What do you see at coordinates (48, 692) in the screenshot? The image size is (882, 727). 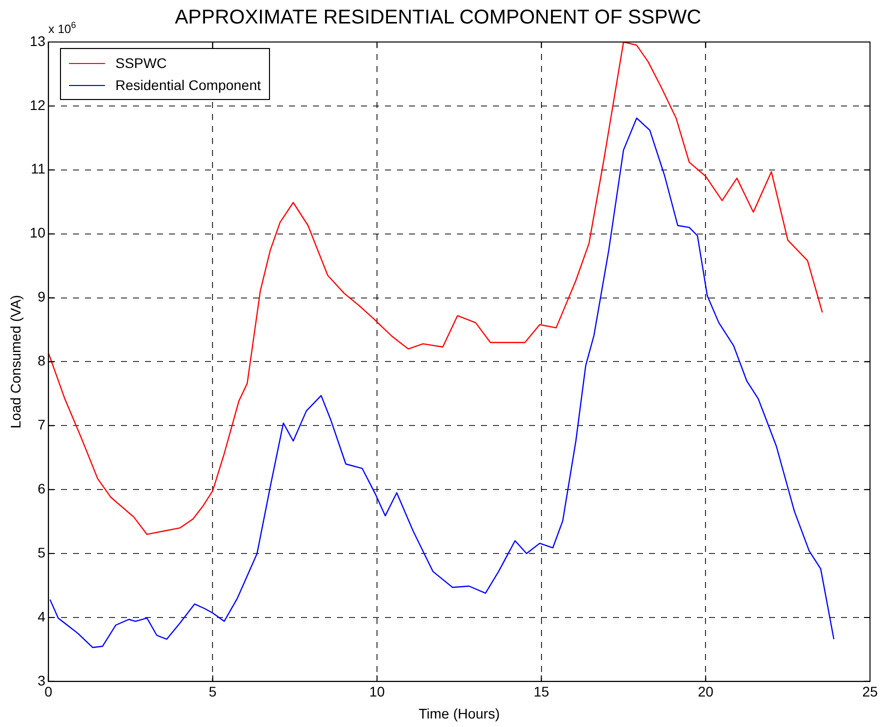 I see `x-tick-label: 0` at bounding box center [48, 692].